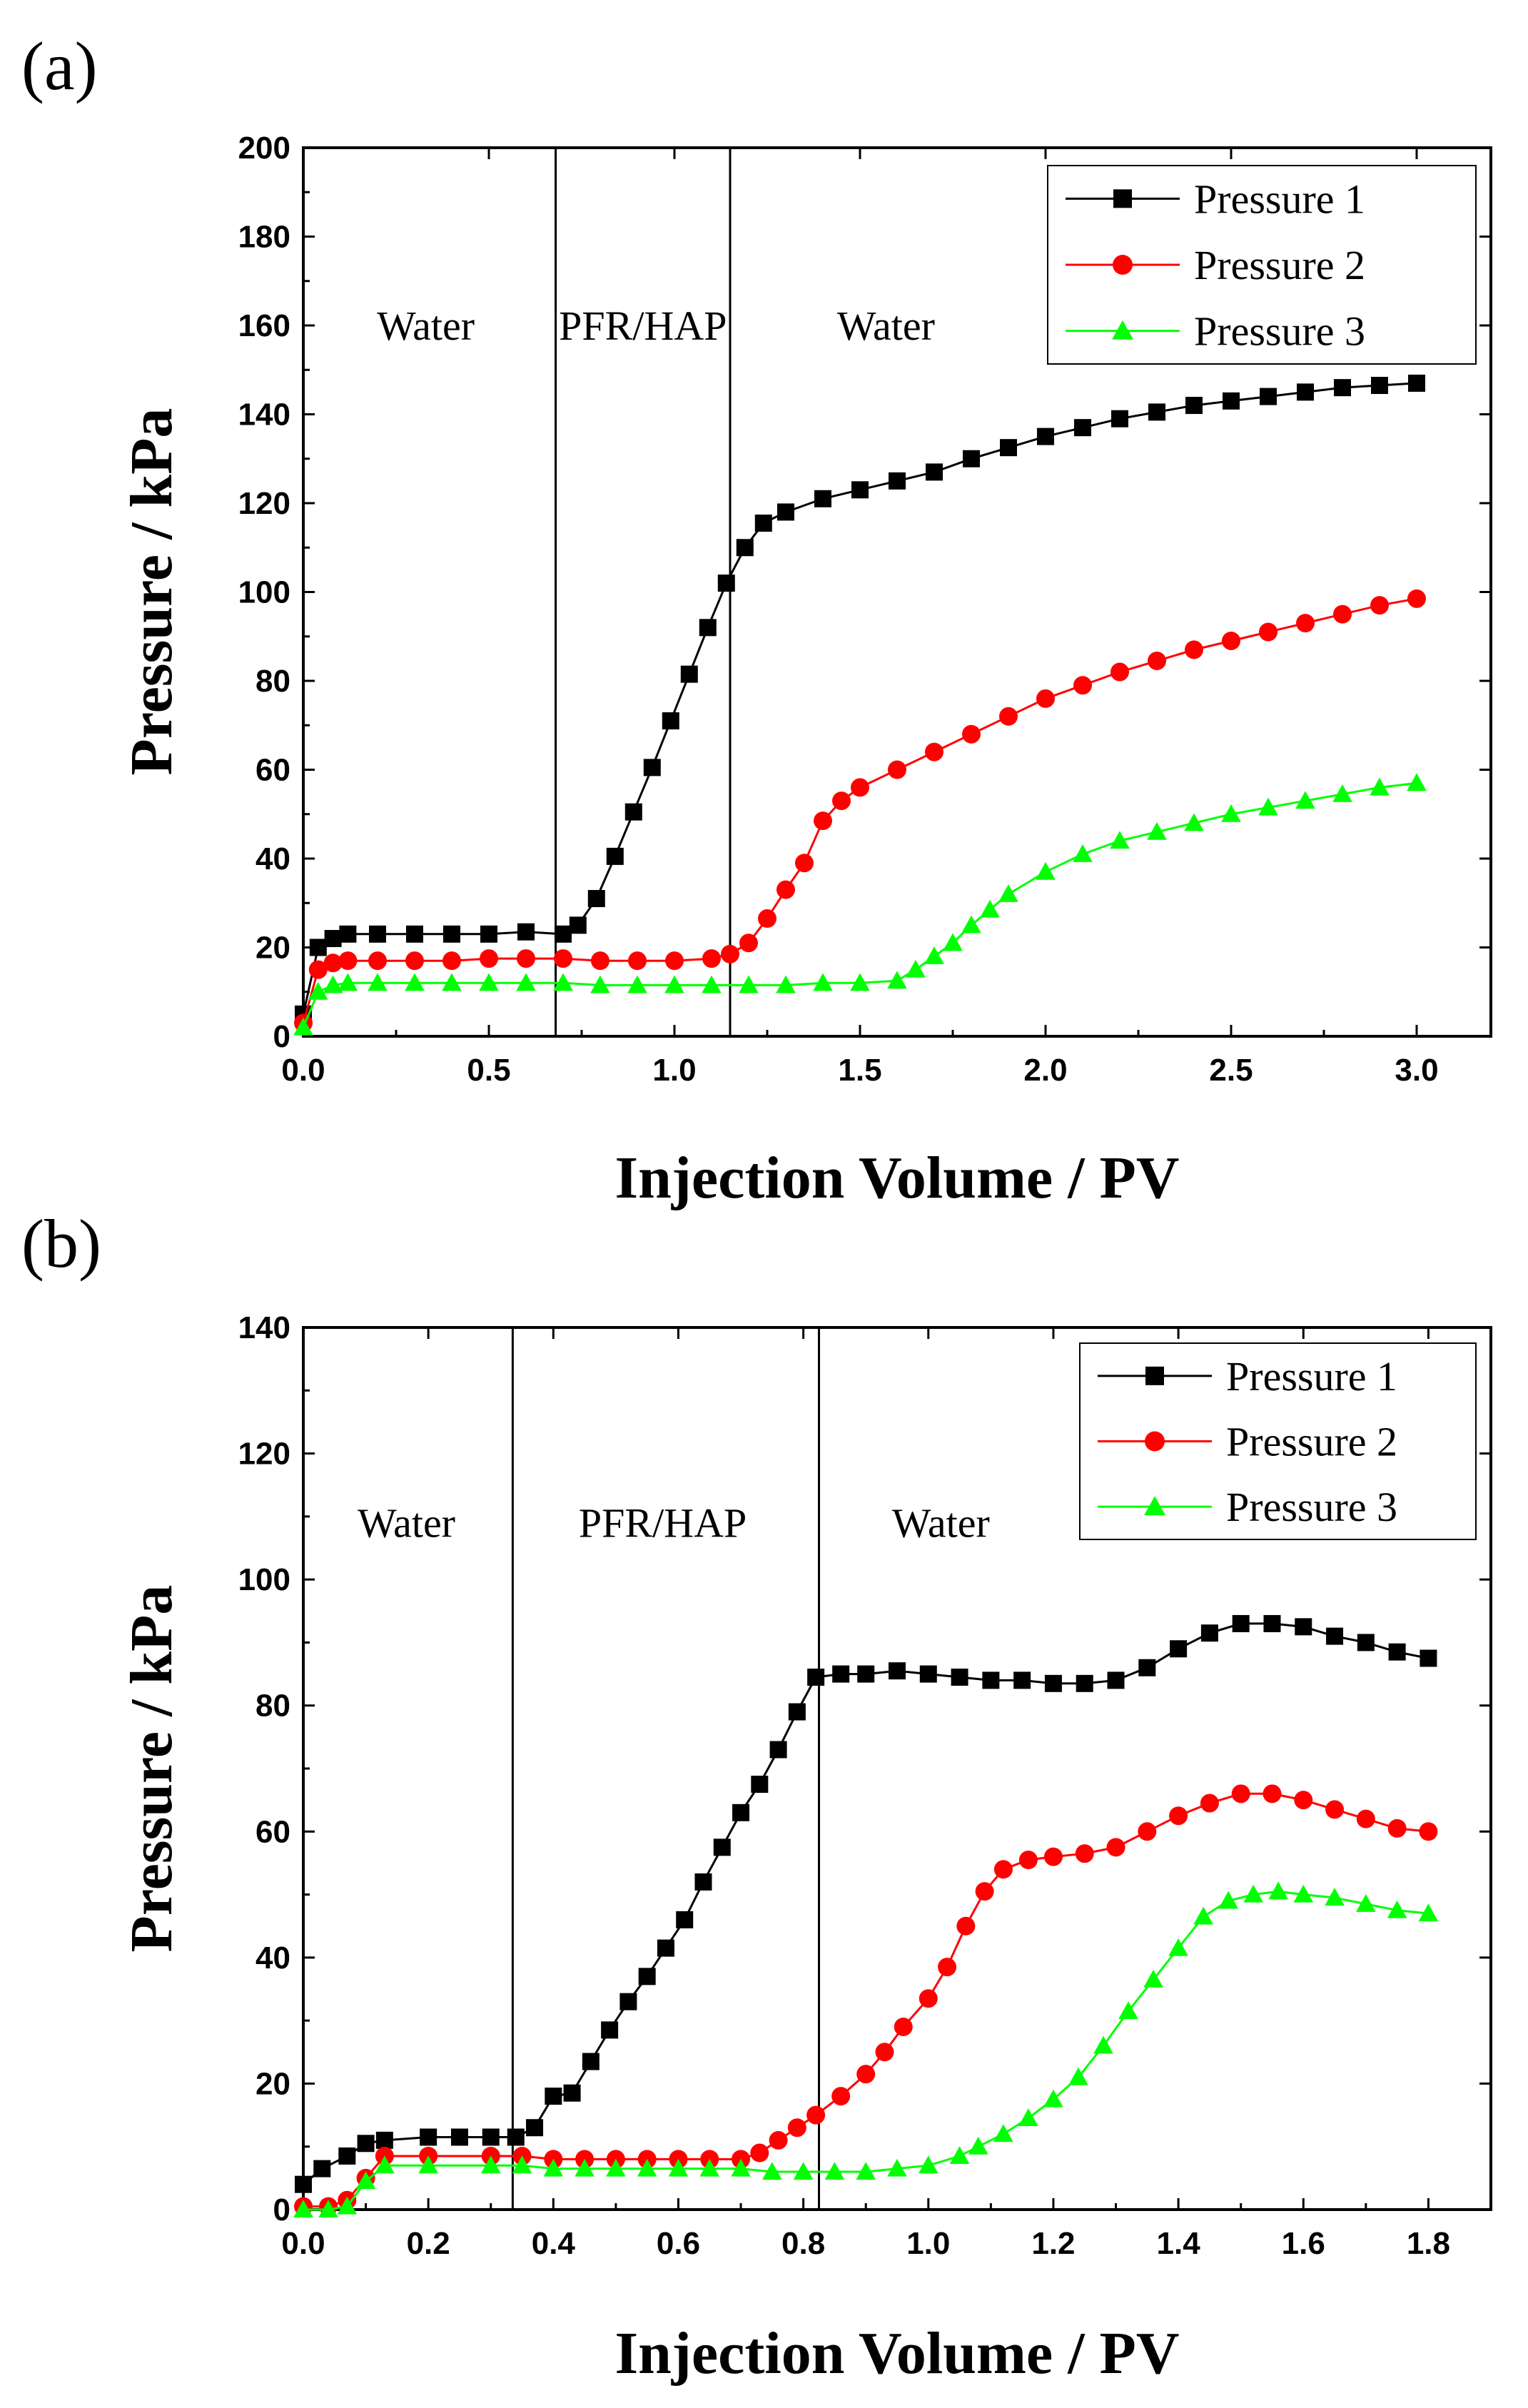 The width and height of the screenshot is (1528, 2408). Describe the element at coordinates (1311, 1442) in the screenshot. I see `panel-b-legend-label: Pressure 2` at that location.